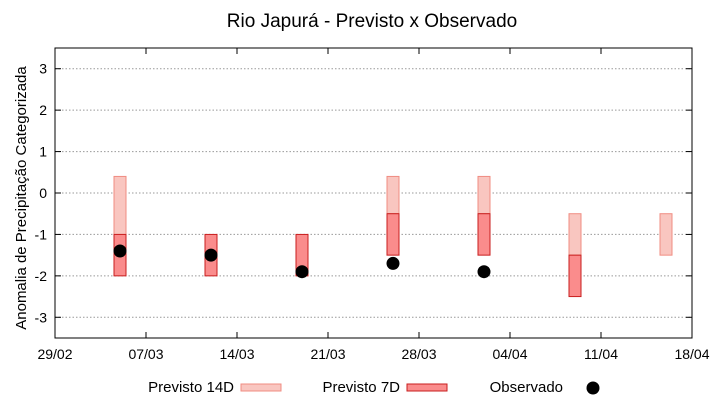  I want to click on x-tick-label: 21/03, so click(327, 354).